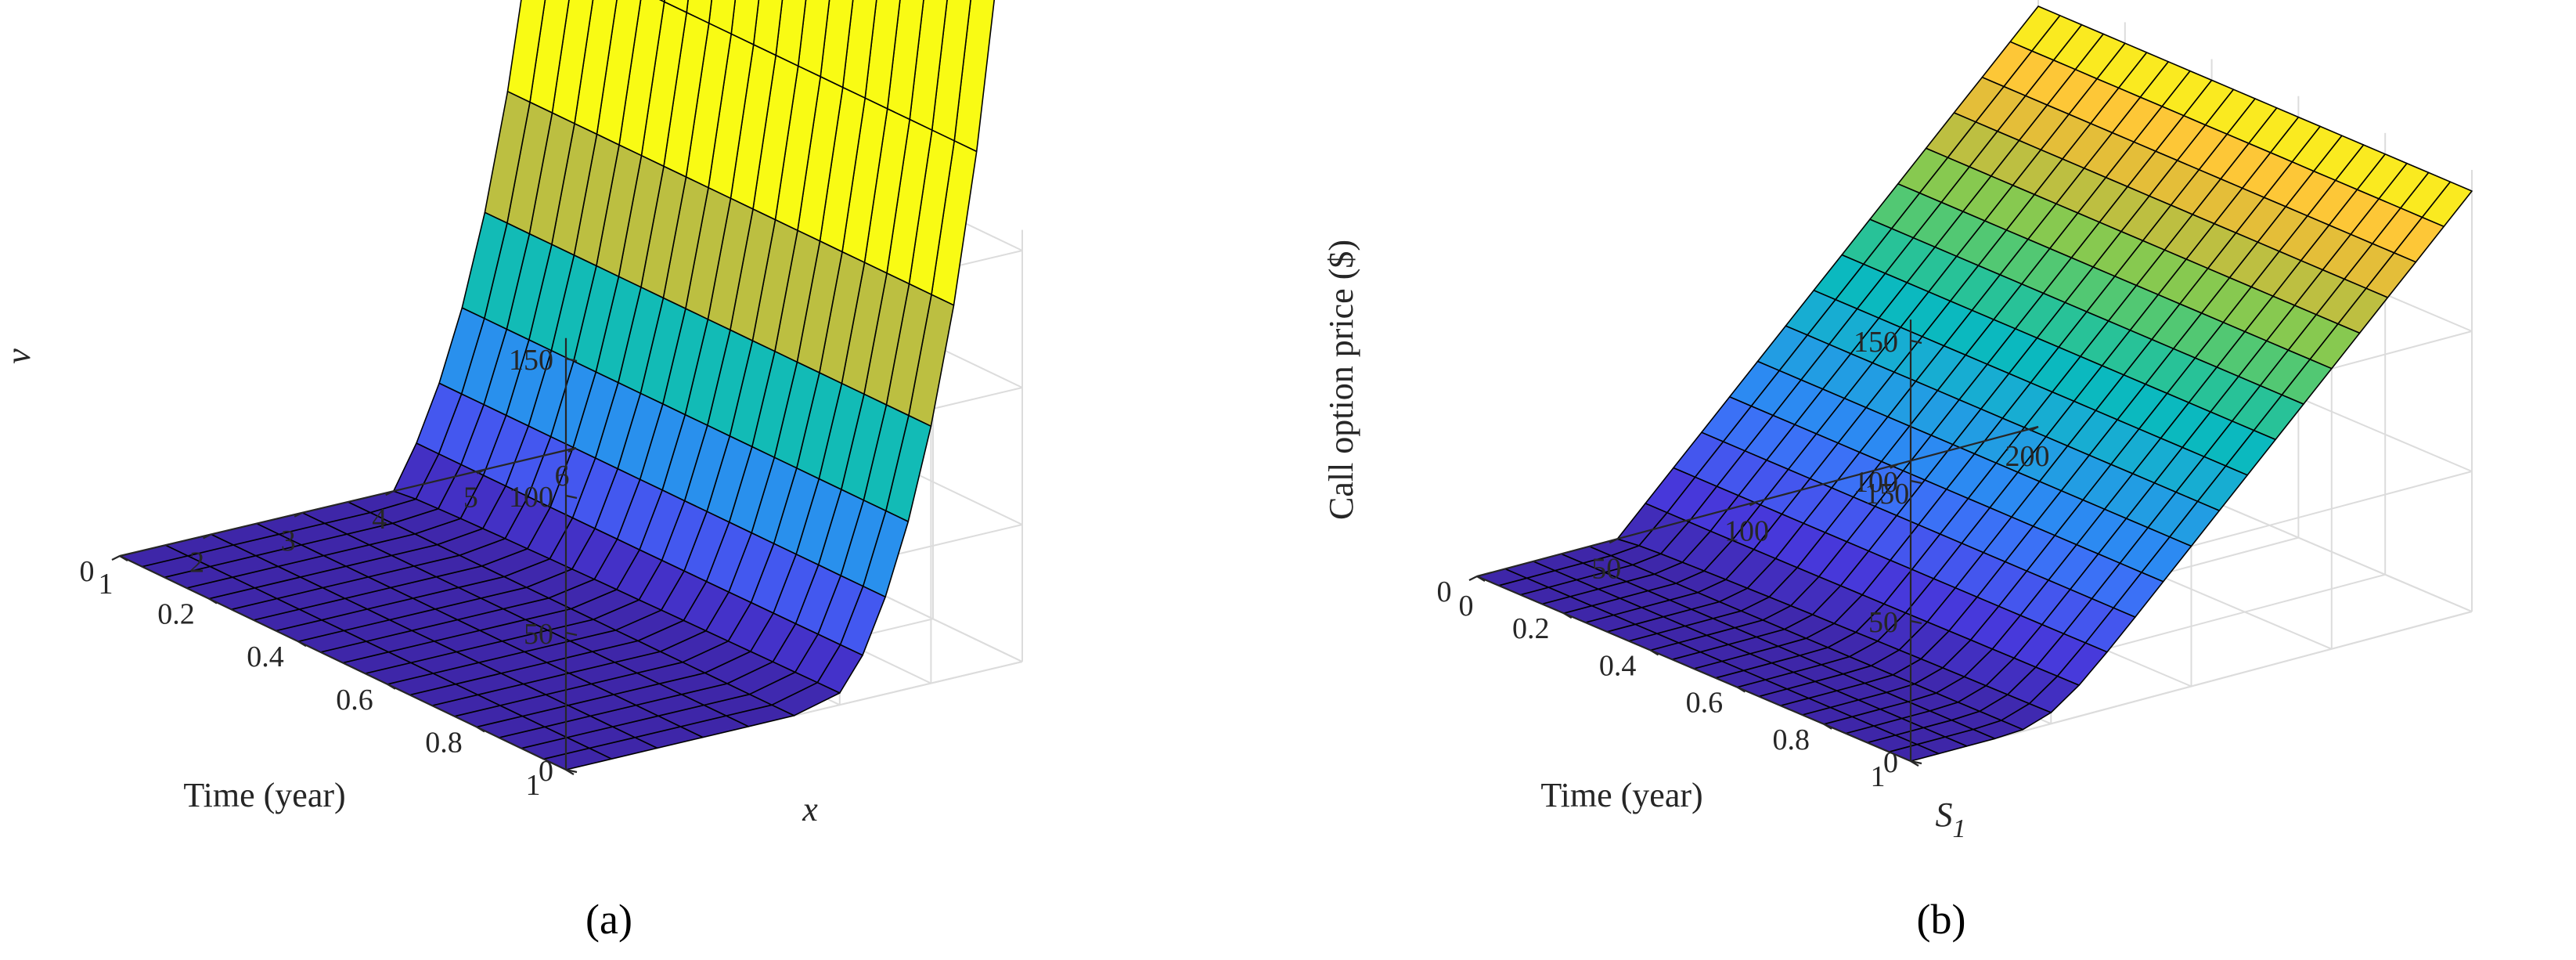 This screenshot has width=2576, height=960. What do you see at coordinates (1466, 607) in the screenshot?
I see `x-tick-label: 0` at bounding box center [1466, 607].